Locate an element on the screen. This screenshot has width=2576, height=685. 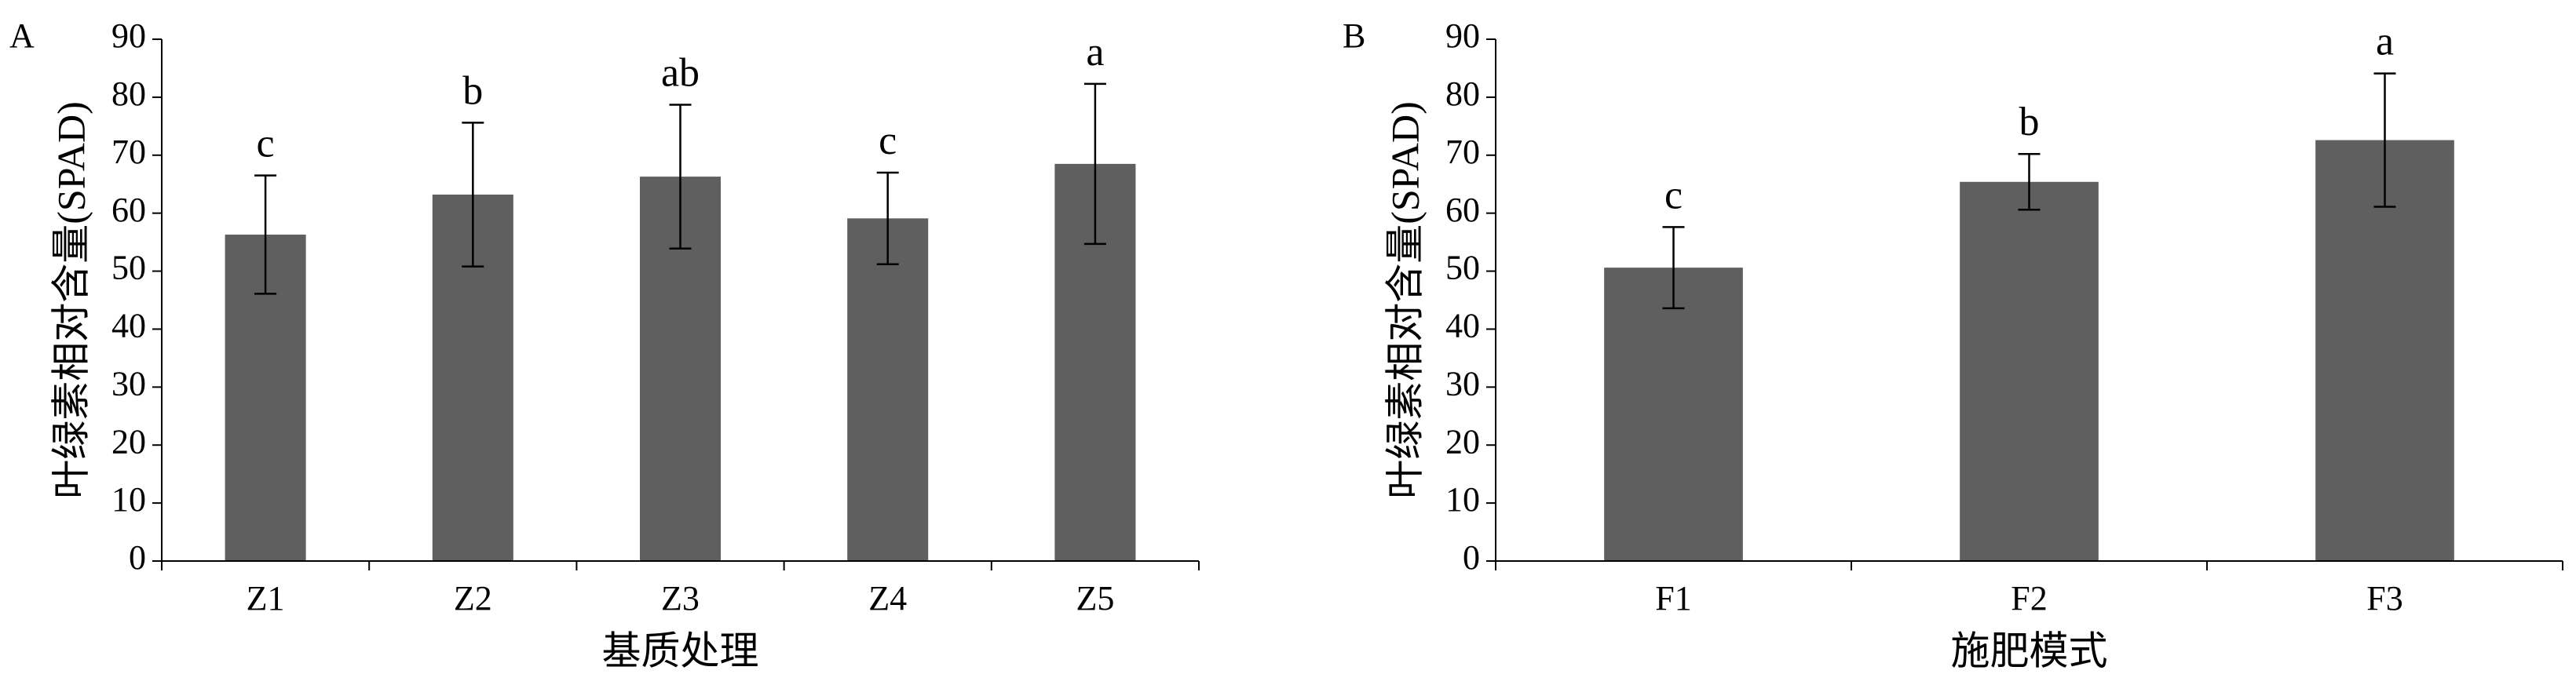
x-axis-title: 基质处理 is located at coordinates (680, 650).